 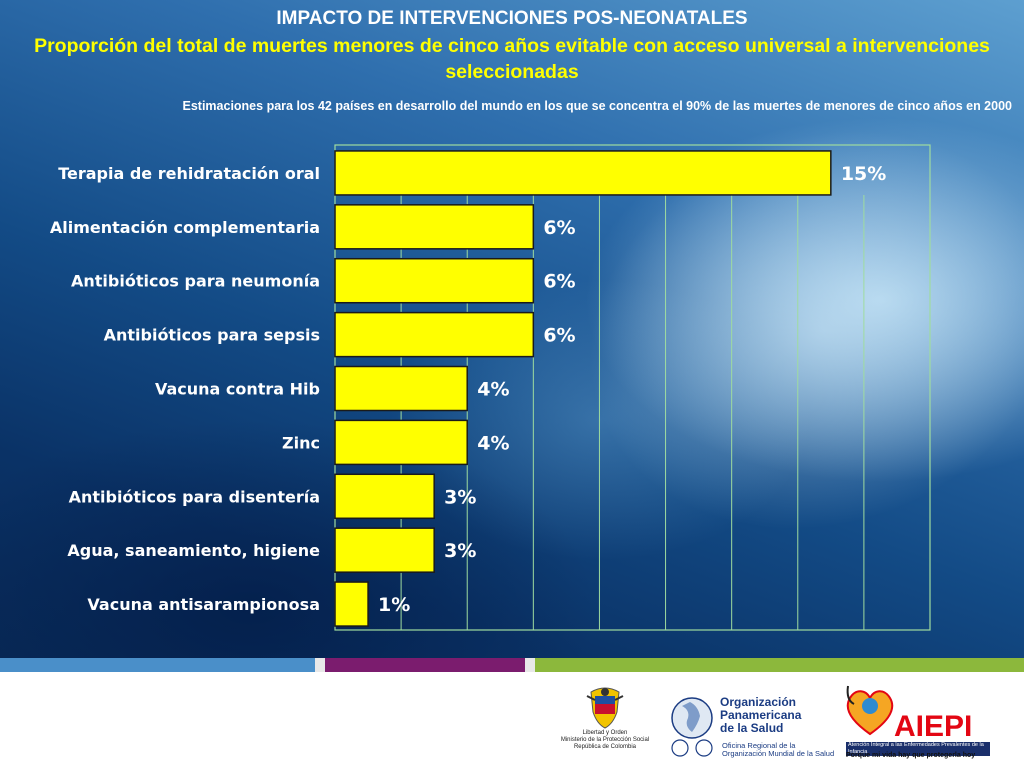 What do you see at coordinates (212, 335) in the screenshot?
I see `category-label: Antibióticos para sepsis` at bounding box center [212, 335].